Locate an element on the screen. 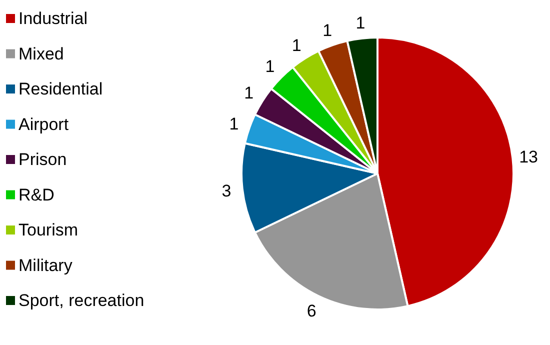 This screenshot has width=550, height=345. data-label: 6 is located at coordinates (311, 310).